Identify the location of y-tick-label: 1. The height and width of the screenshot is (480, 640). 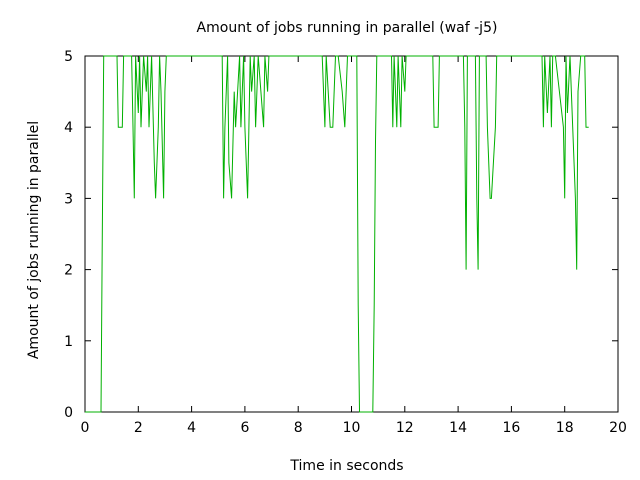
(68, 342).